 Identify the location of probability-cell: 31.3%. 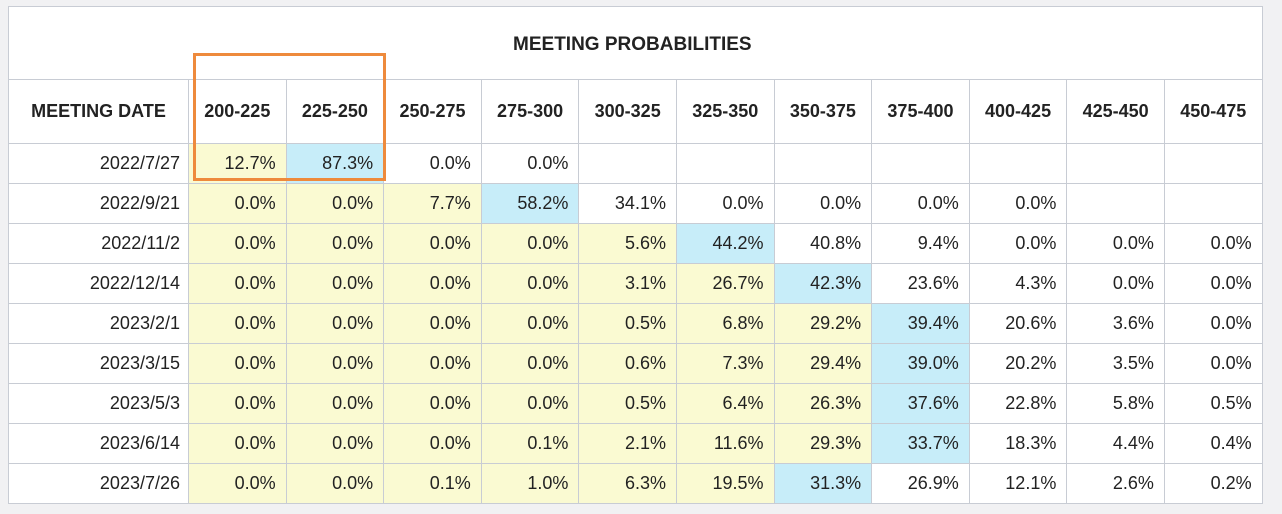
(823, 483).